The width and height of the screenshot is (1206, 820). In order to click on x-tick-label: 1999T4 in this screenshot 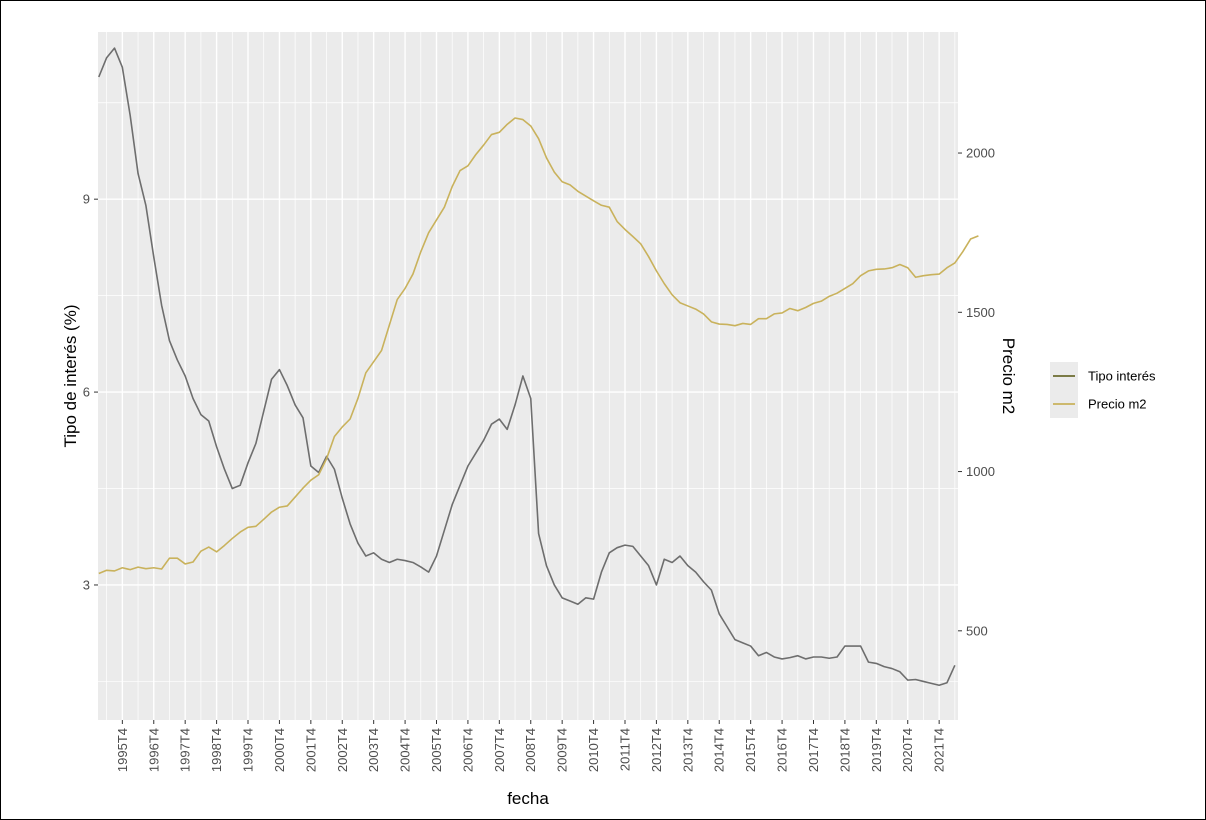, I will do `click(248, 750)`.